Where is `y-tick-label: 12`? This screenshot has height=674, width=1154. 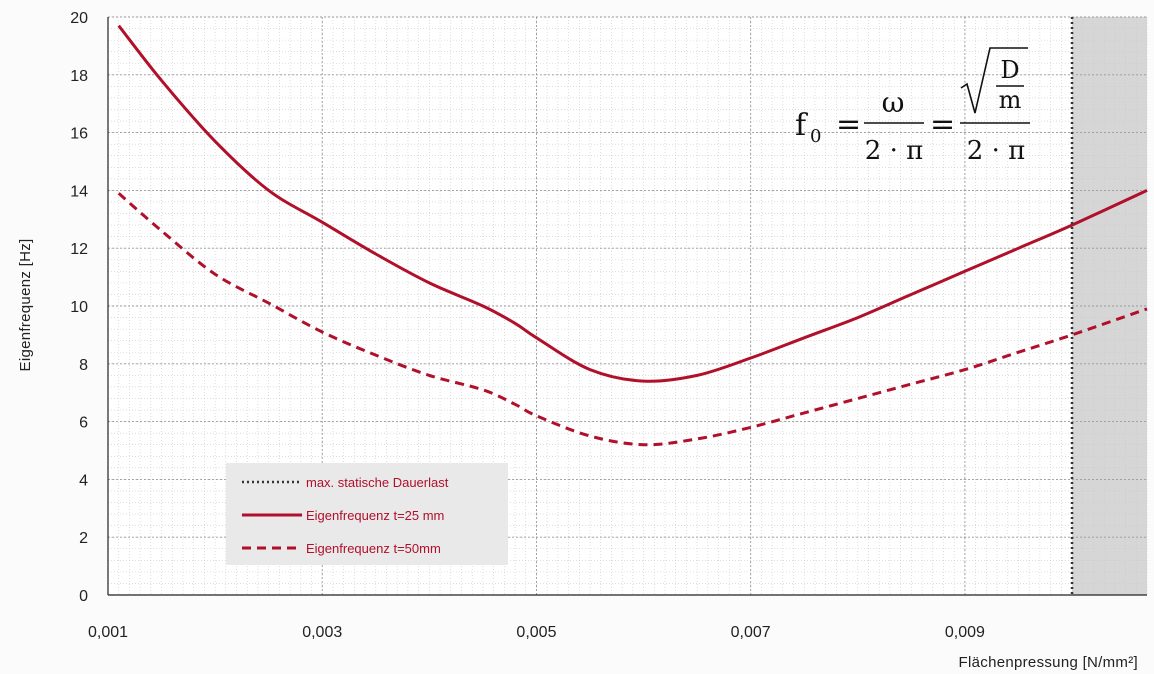 y-tick-label: 12 is located at coordinates (79, 249).